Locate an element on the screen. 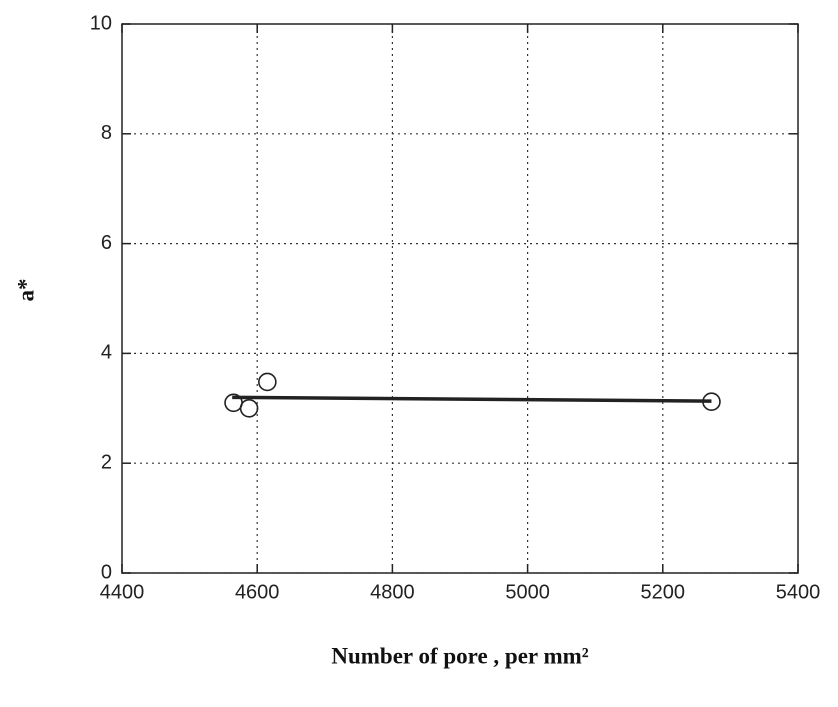 The height and width of the screenshot is (707, 838). x-tick-label: 5200 is located at coordinates (663, 592).